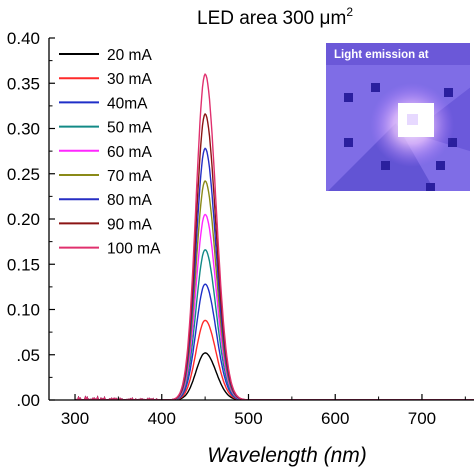 The image size is (474, 474). What do you see at coordinates (23, 264) in the screenshot?
I see `y-tick-label: 0.15` at bounding box center [23, 264].